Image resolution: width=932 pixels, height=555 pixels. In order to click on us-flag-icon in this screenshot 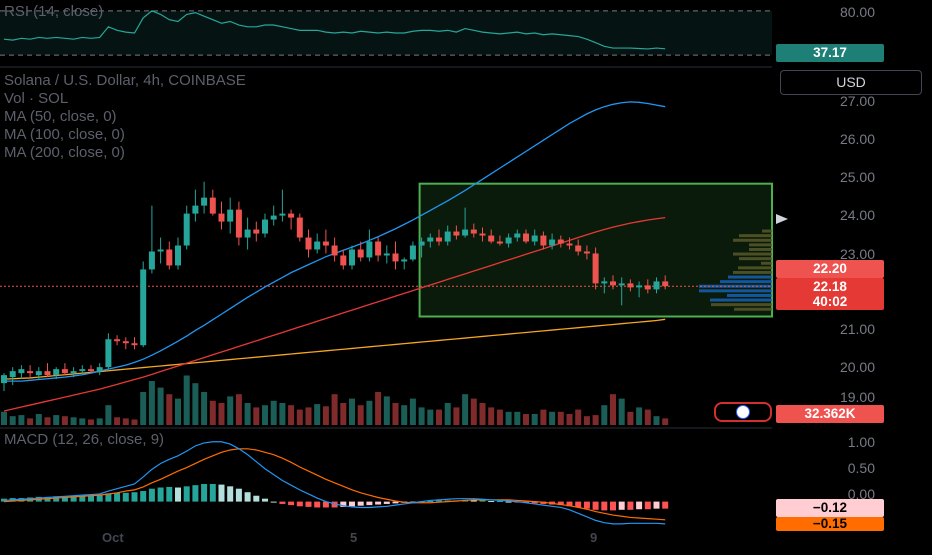, I will do `click(743, 412)`.